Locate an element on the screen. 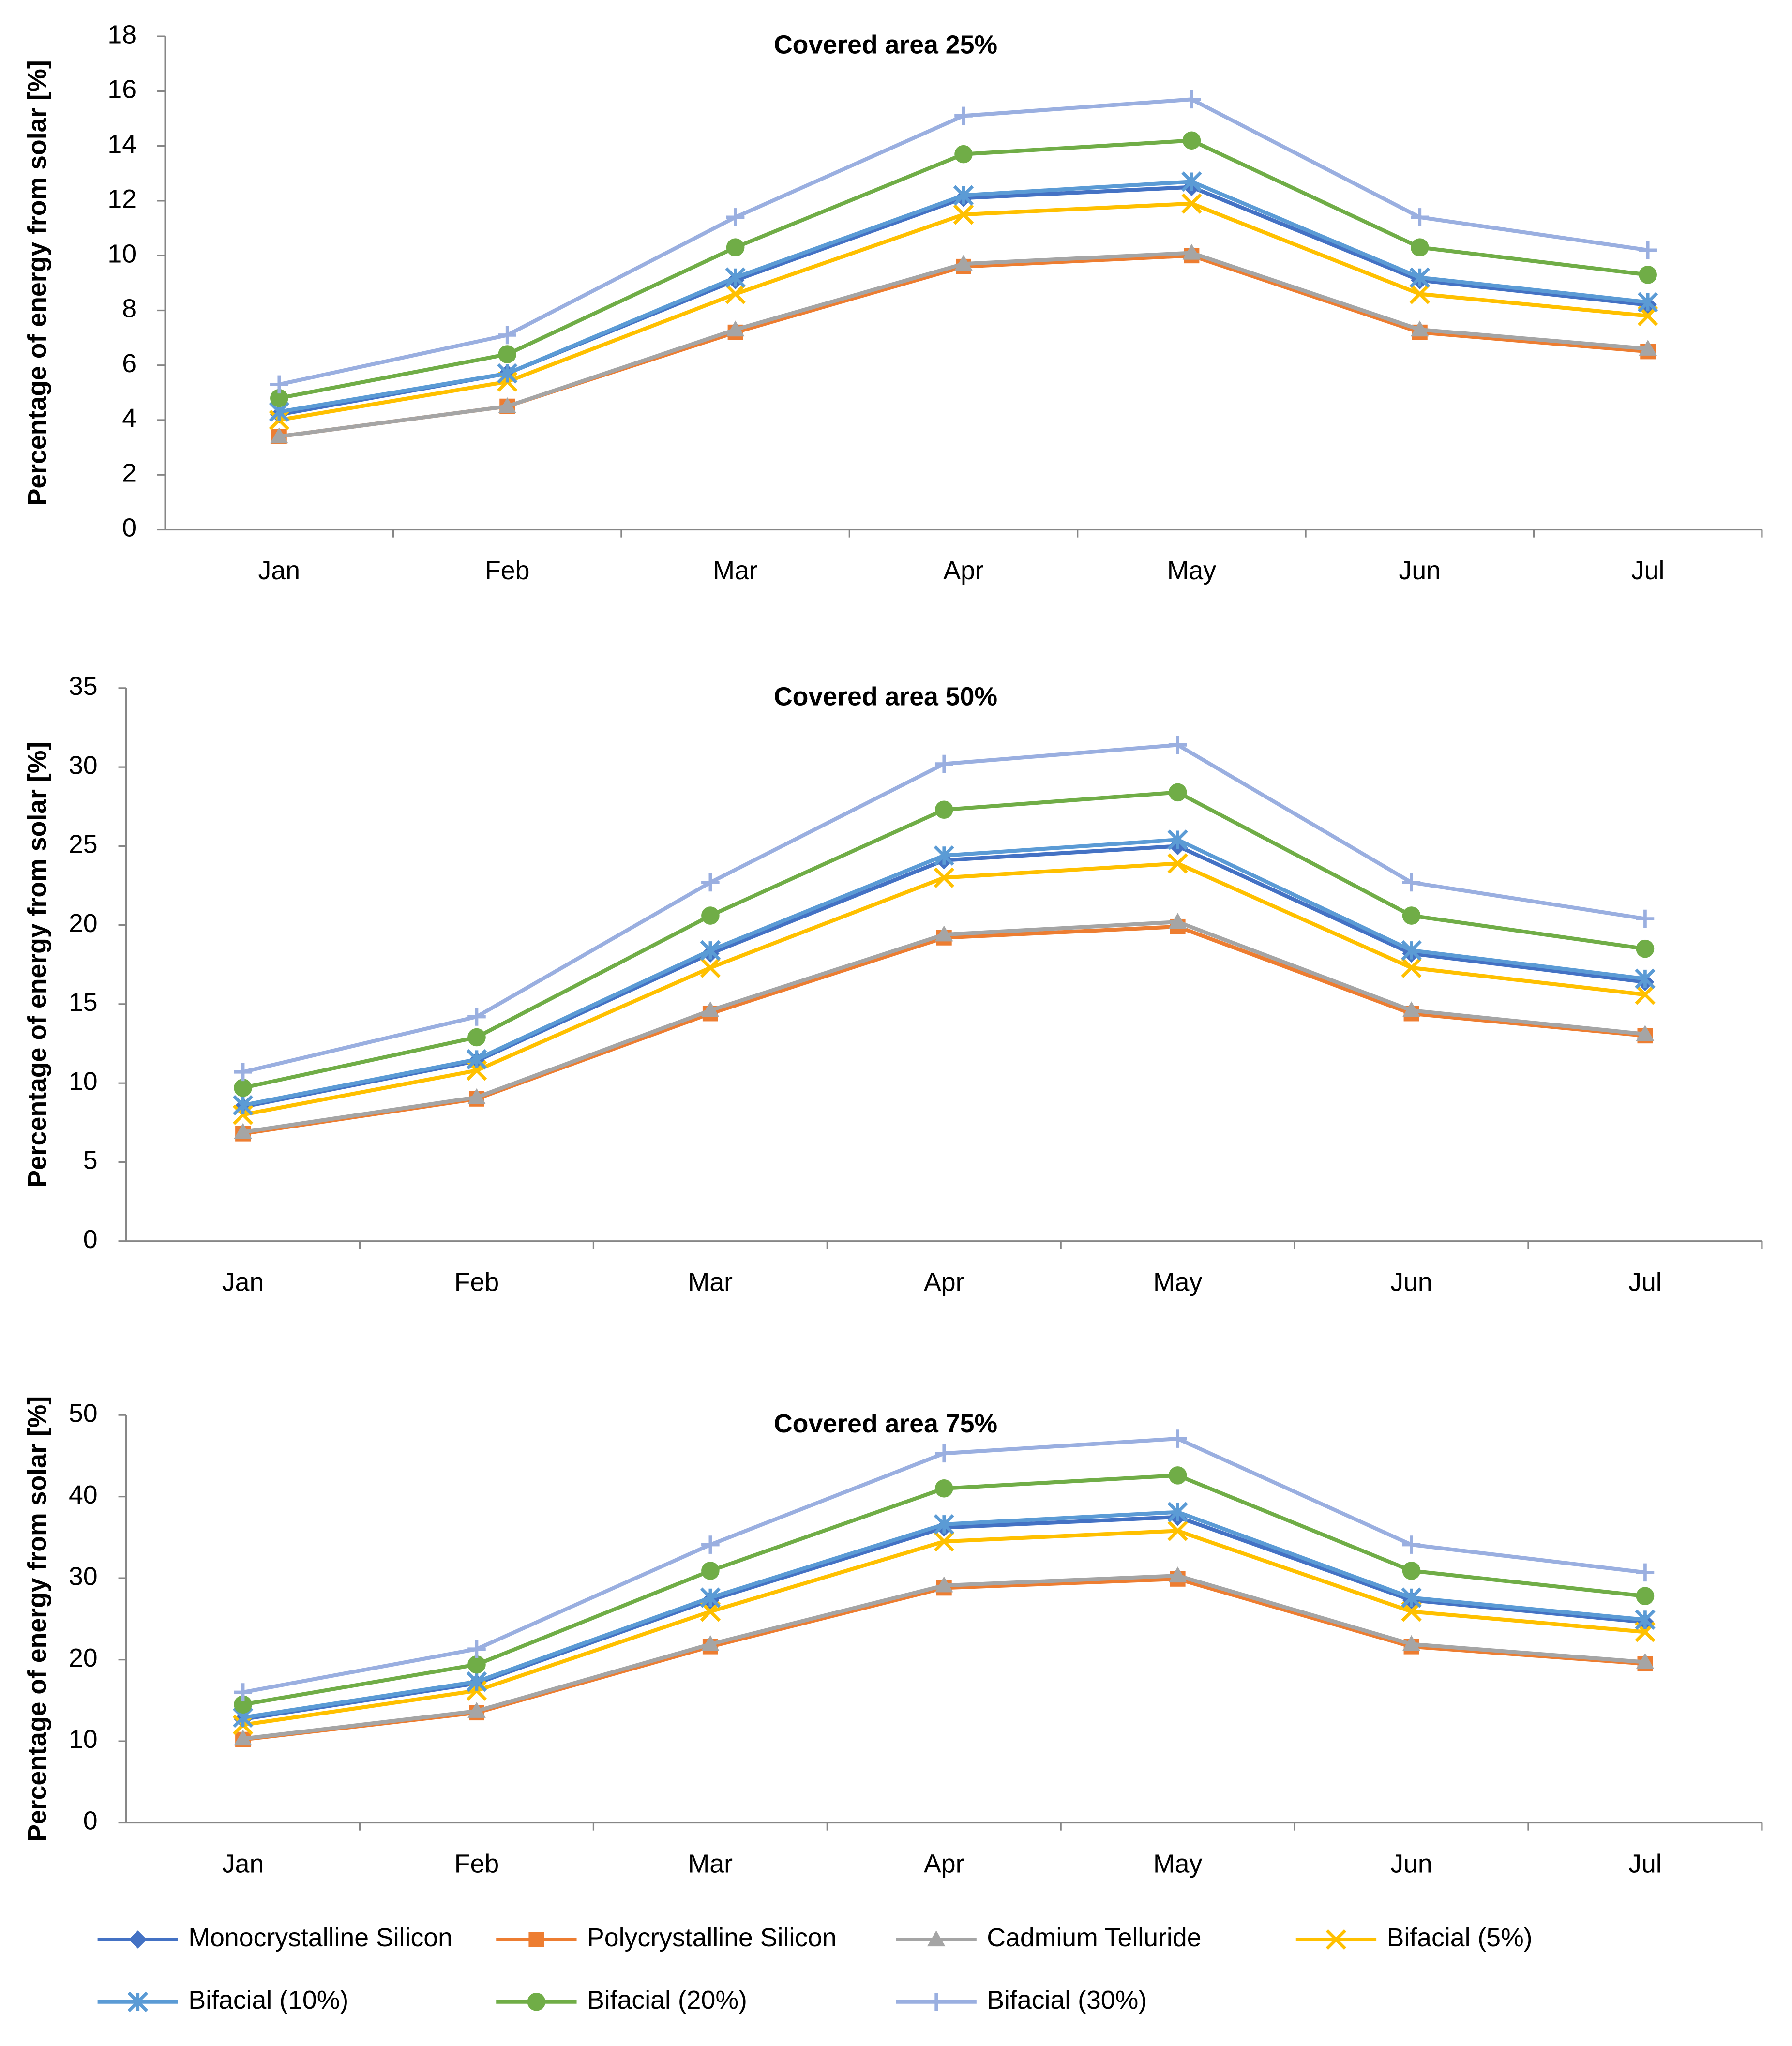  y-tick-label: 30 is located at coordinates (83, 1576).